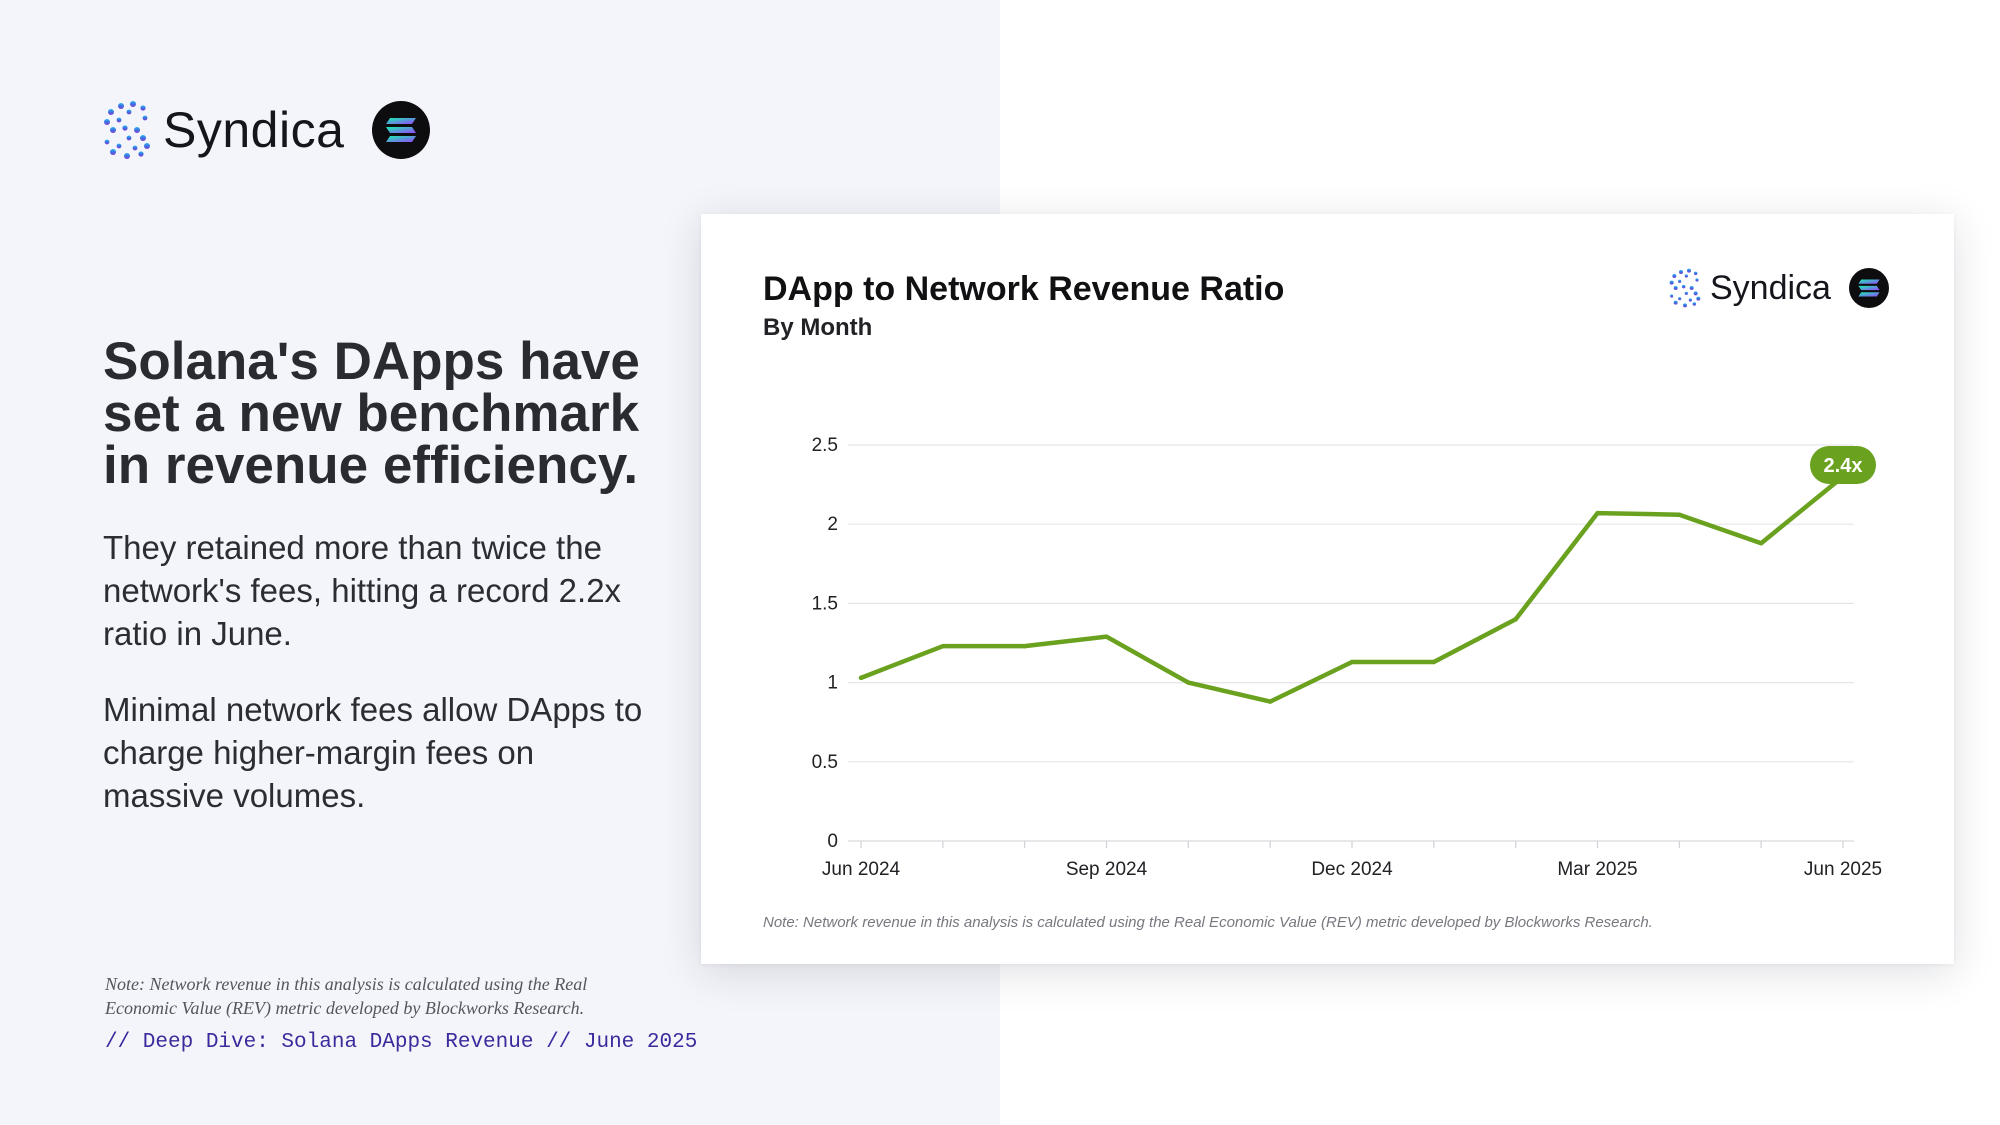 This screenshot has width=2000, height=1125. I want to click on series-line, so click(1352, 589).